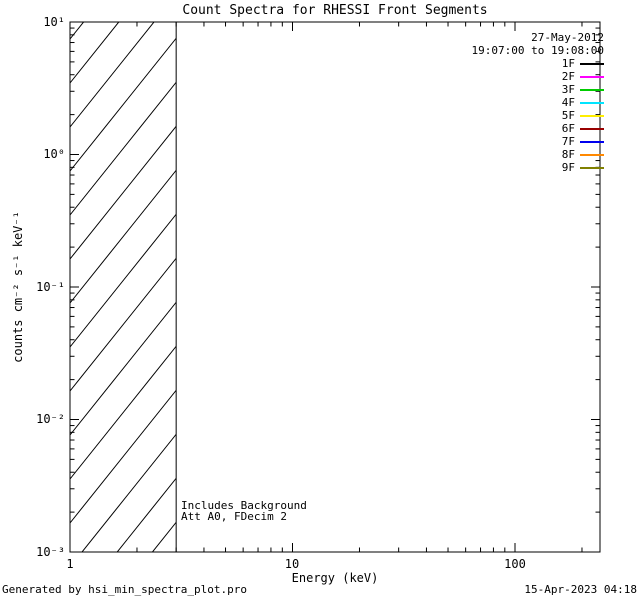  I want to click on annotation-includes-background: Includes Background, so click(244, 505).